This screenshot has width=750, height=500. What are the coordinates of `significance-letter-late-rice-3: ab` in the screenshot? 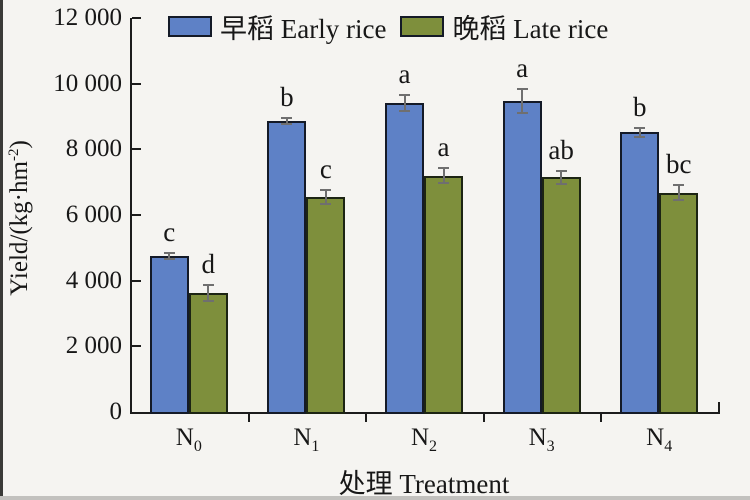 It's located at (561, 149).